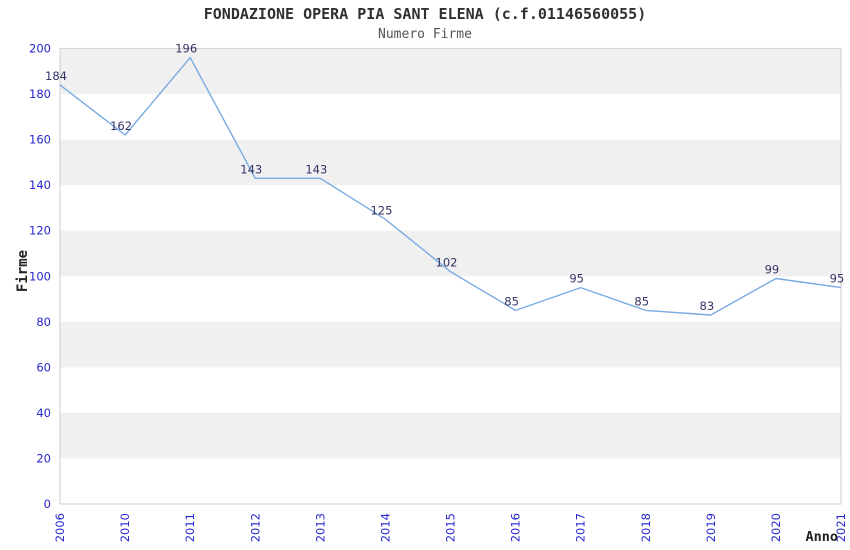 The image size is (850, 550). What do you see at coordinates (707, 306) in the screenshot?
I see `data-point-label: 83` at bounding box center [707, 306].